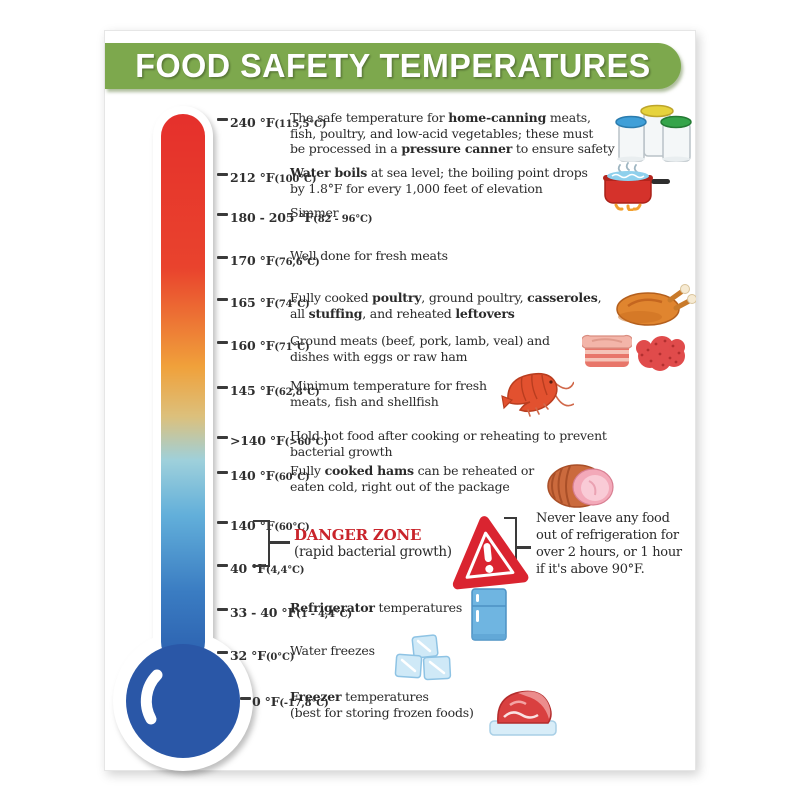  Describe the element at coordinates (306, 442) in the screenshot. I see `temp-c-label: (>60°C)` at that location.